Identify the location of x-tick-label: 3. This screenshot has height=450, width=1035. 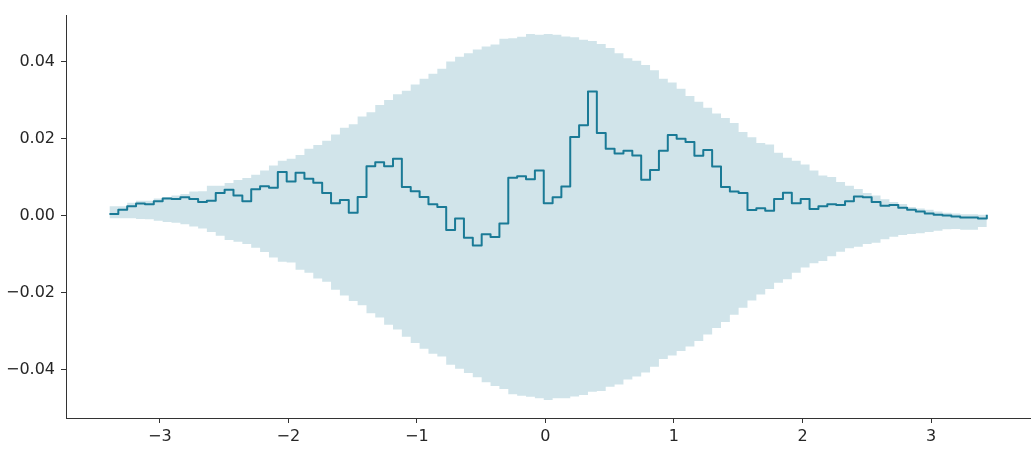
(931, 435).